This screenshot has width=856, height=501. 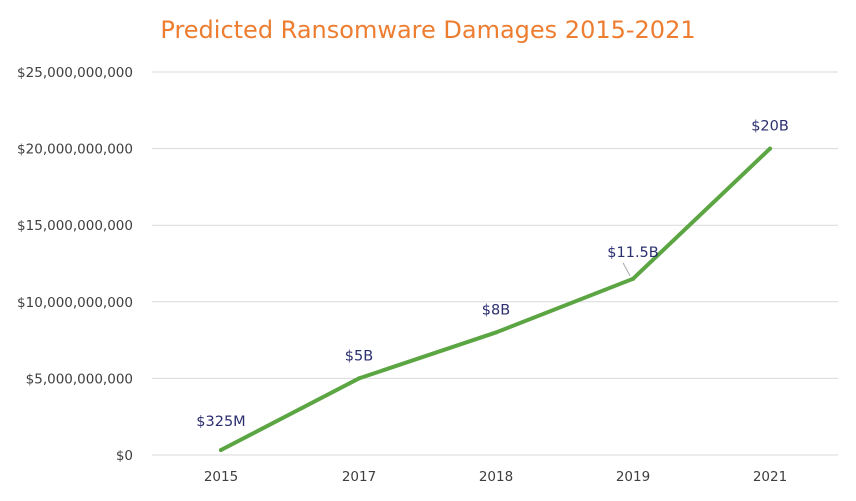 What do you see at coordinates (75, 303) in the screenshot?
I see `y-tick-label: $10,000,000,000` at bounding box center [75, 303].